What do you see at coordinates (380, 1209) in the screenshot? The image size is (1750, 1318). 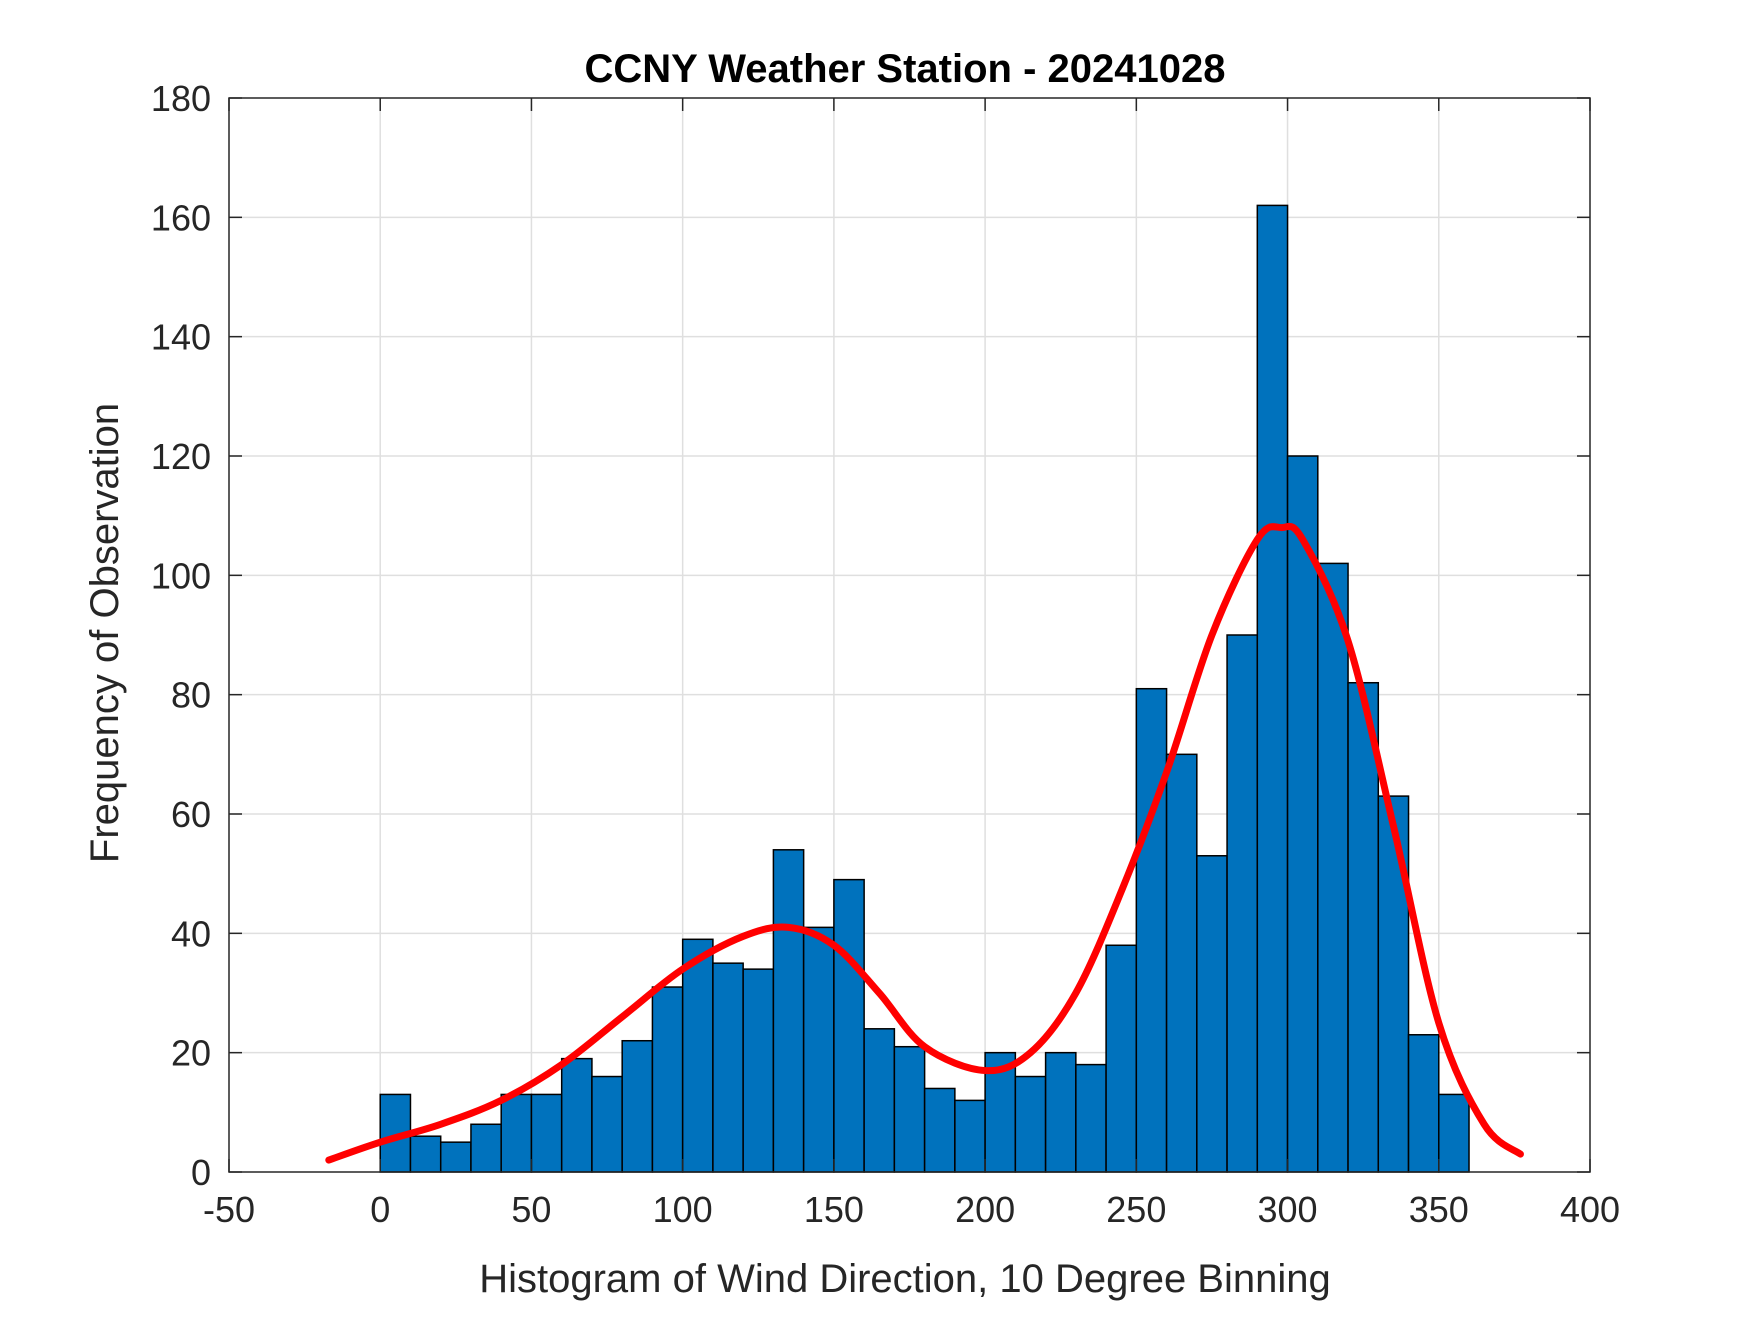 I see `x-tick-label: 0` at bounding box center [380, 1209].